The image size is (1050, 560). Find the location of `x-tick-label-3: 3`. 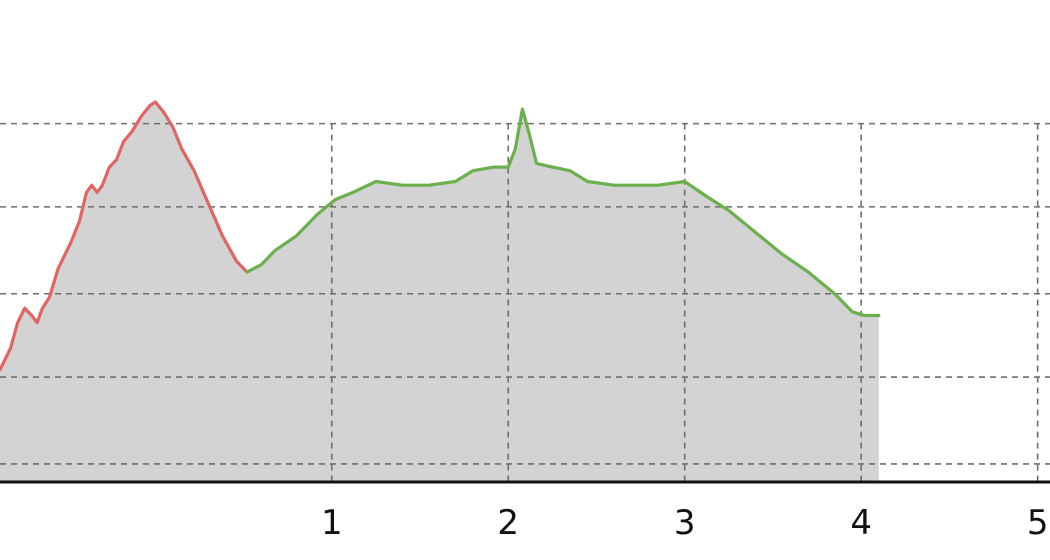

x-tick-label-3: 3 is located at coordinates (685, 523).